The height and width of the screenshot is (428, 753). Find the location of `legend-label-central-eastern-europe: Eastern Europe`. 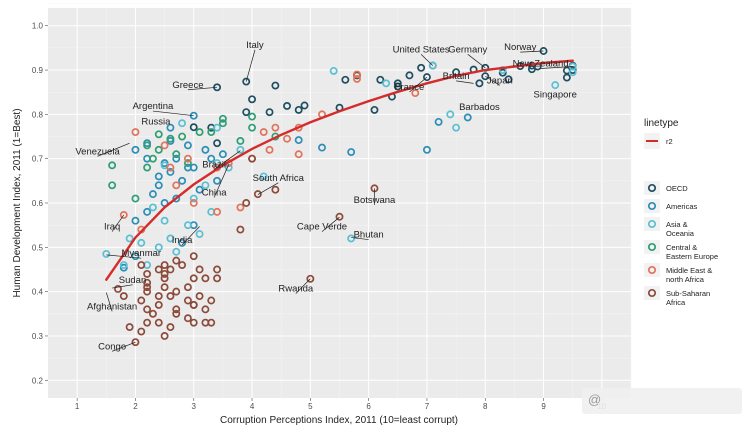

legend-label-central-eastern-europe: Eastern Europe is located at coordinates (692, 256).